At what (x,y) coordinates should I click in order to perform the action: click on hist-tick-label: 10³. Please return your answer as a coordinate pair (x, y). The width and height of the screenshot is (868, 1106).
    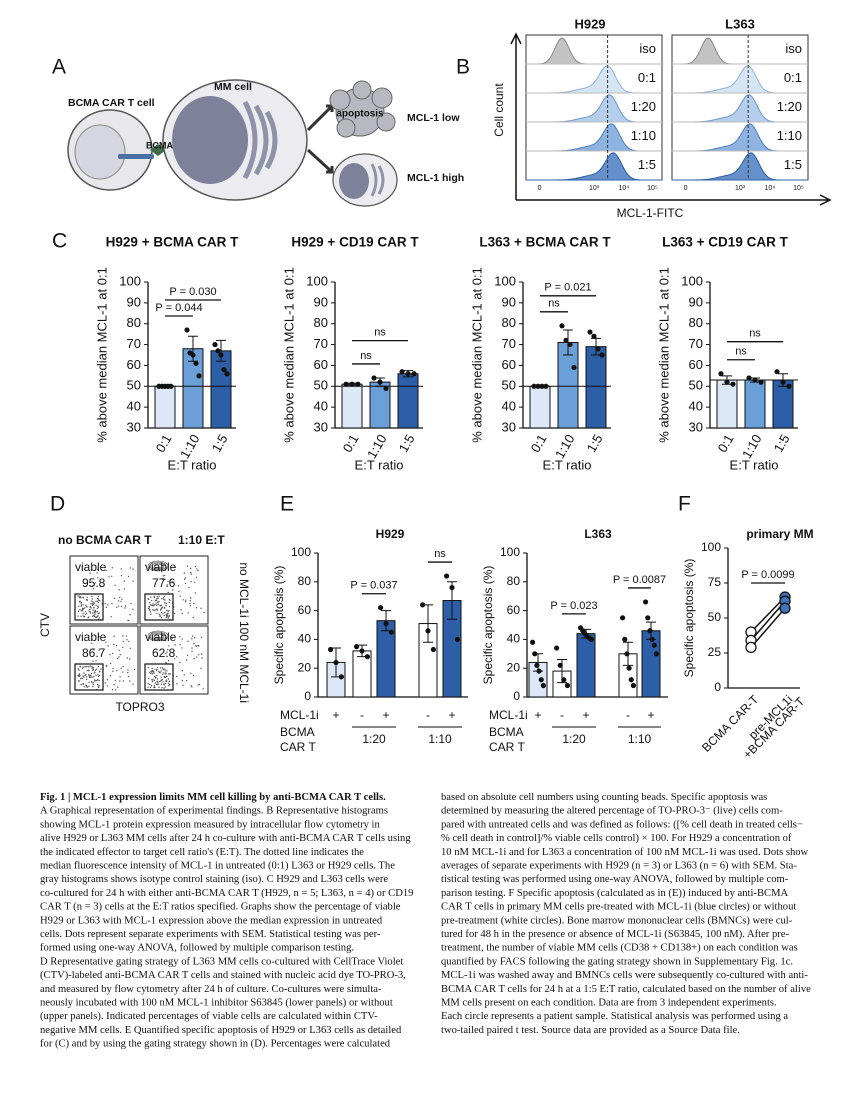
    Looking at the image, I should click on (594, 188).